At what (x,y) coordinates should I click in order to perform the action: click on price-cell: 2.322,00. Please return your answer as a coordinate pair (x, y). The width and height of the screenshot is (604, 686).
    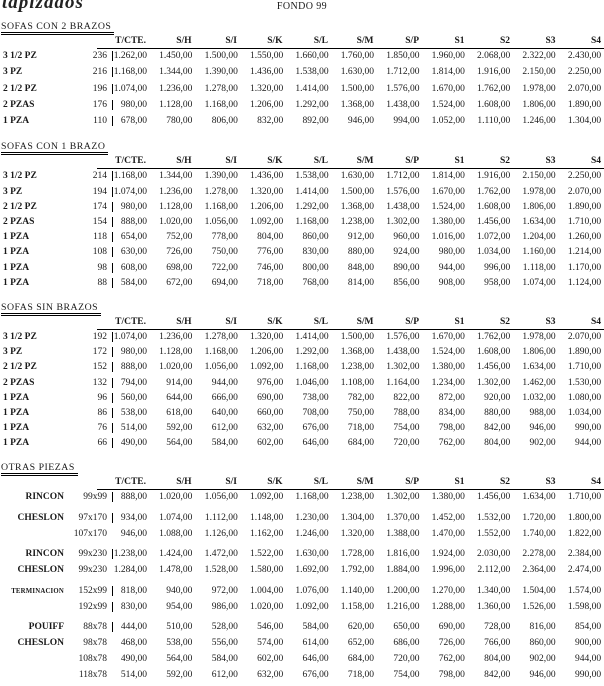
    Looking at the image, I should click on (532, 56).